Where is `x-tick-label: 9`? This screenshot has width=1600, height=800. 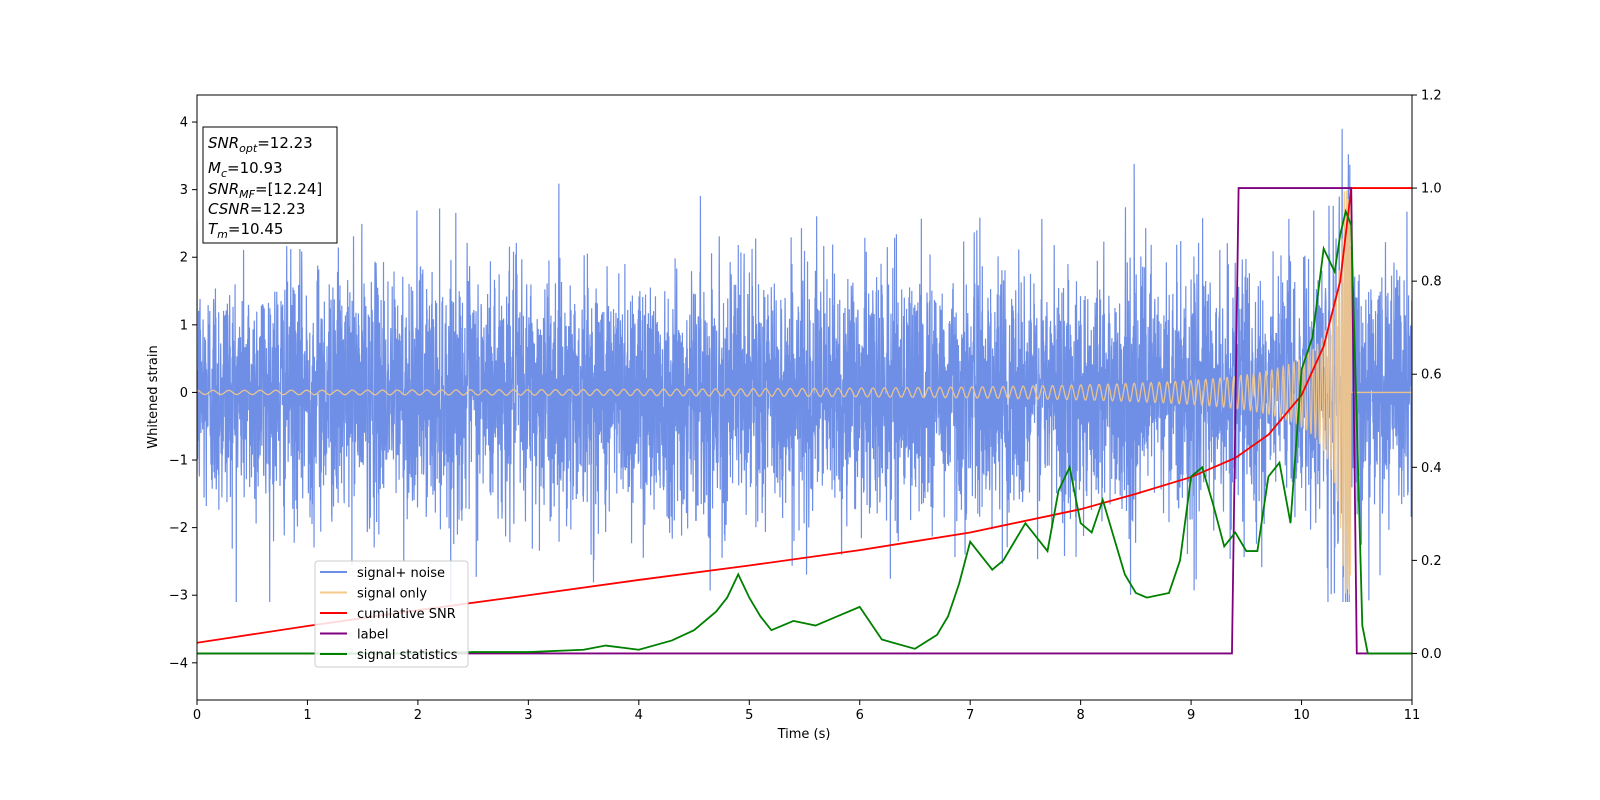
x-tick-label: 9 is located at coordinates (1191, 715).